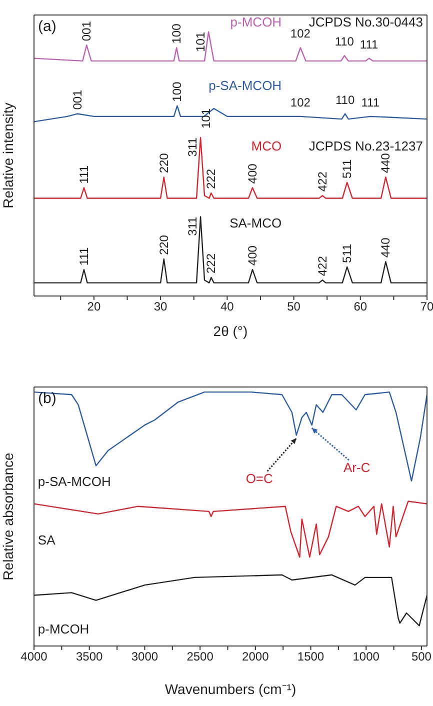 This screenshot has width=433, height=706. I want to click on annotation: JCPDS No.23-1237, so click(365, 146).